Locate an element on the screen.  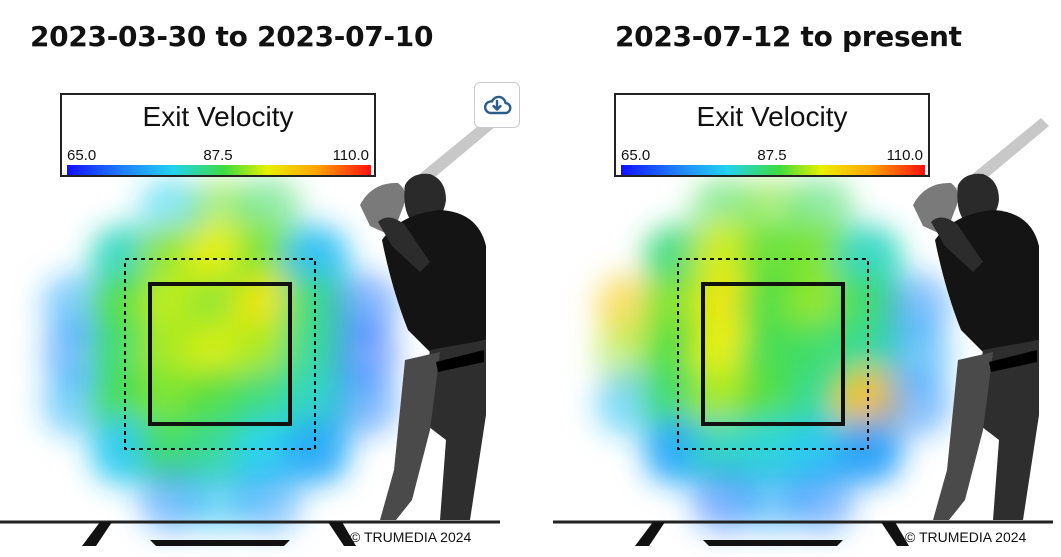
download-button is located at coordinates (497, 105).